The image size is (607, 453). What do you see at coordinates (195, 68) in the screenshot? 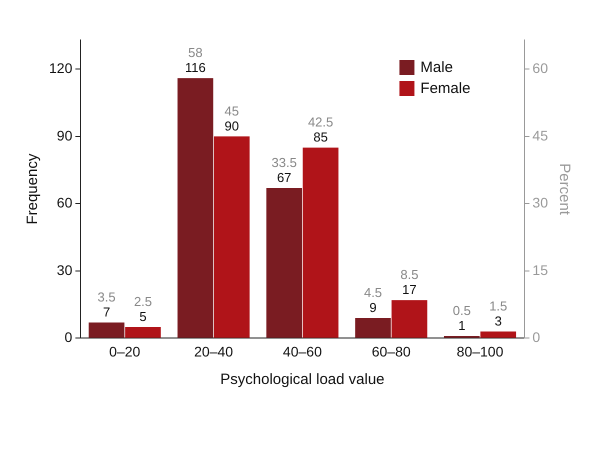
I see `data-label: 116` at bounding box center [195, 68].